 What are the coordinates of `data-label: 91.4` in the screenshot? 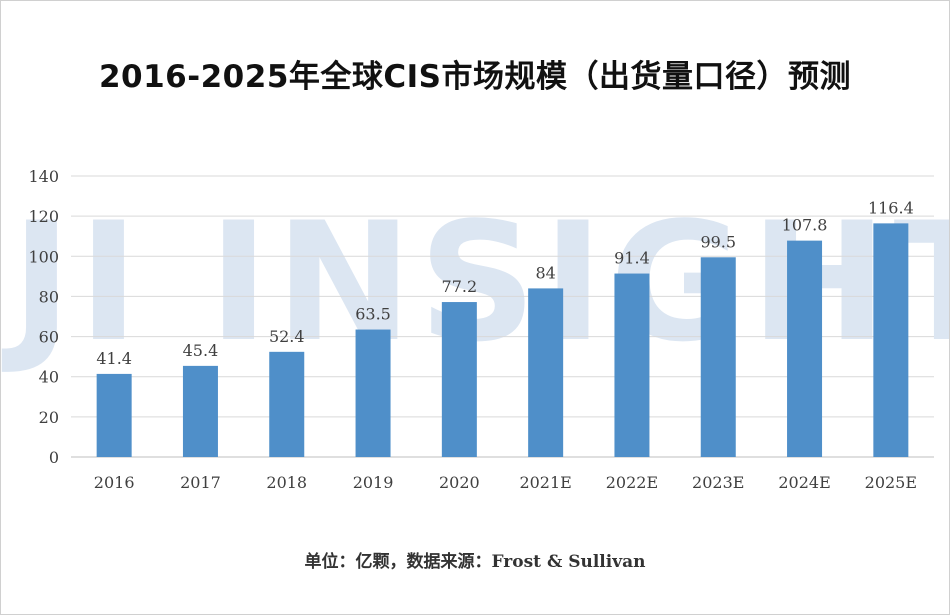 It's located at (632, 258).